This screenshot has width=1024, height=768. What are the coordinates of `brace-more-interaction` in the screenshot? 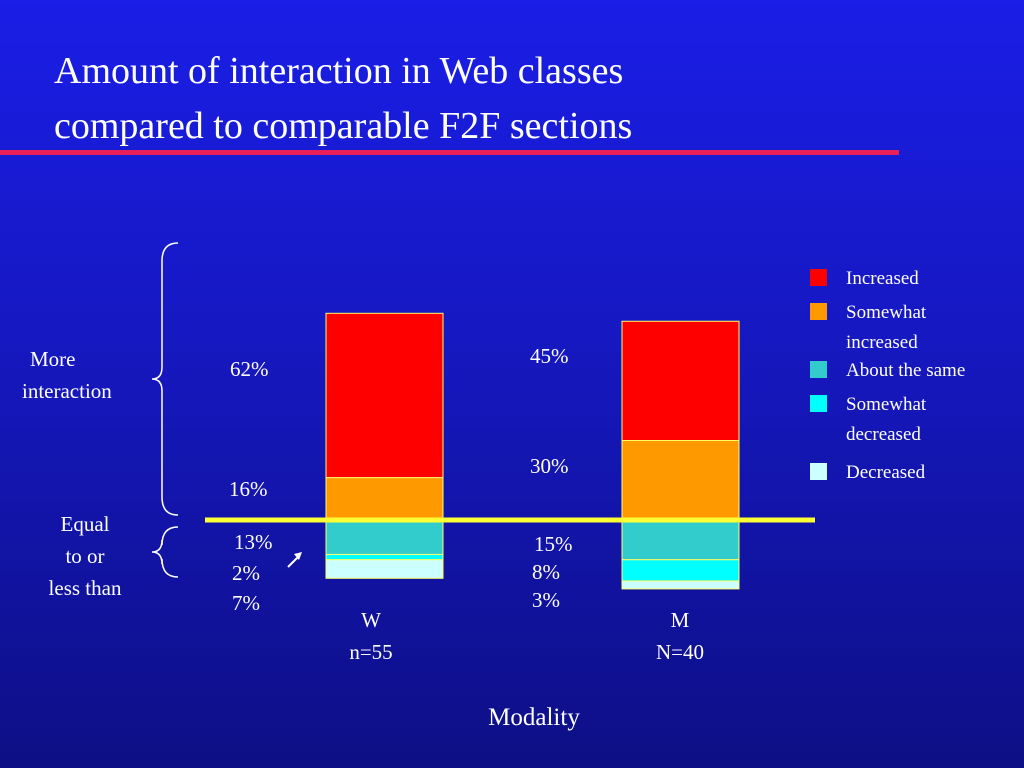 It's located at (165, 379).